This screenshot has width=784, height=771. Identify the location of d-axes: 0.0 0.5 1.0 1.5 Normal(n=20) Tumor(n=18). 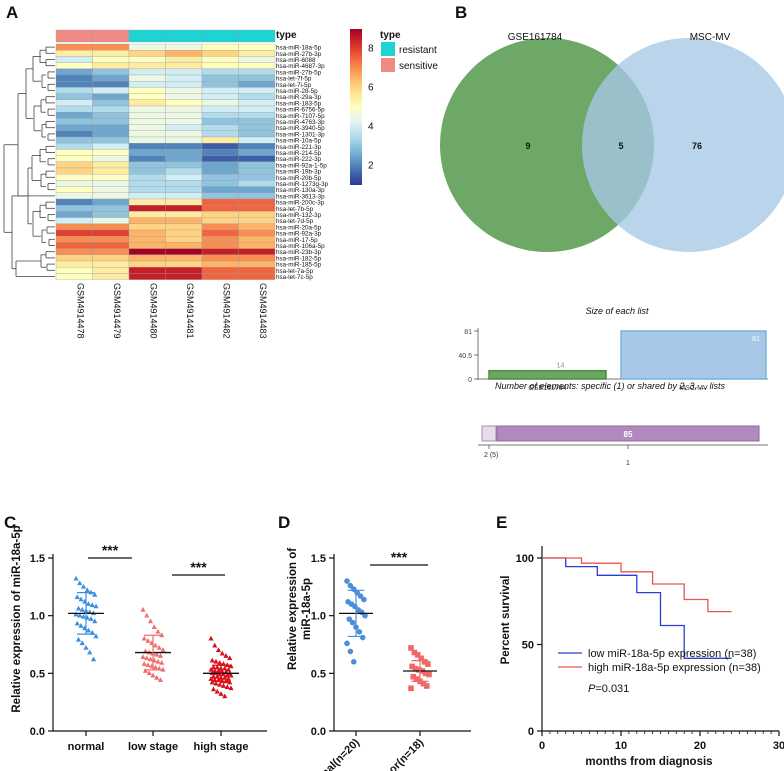
(387, 662).